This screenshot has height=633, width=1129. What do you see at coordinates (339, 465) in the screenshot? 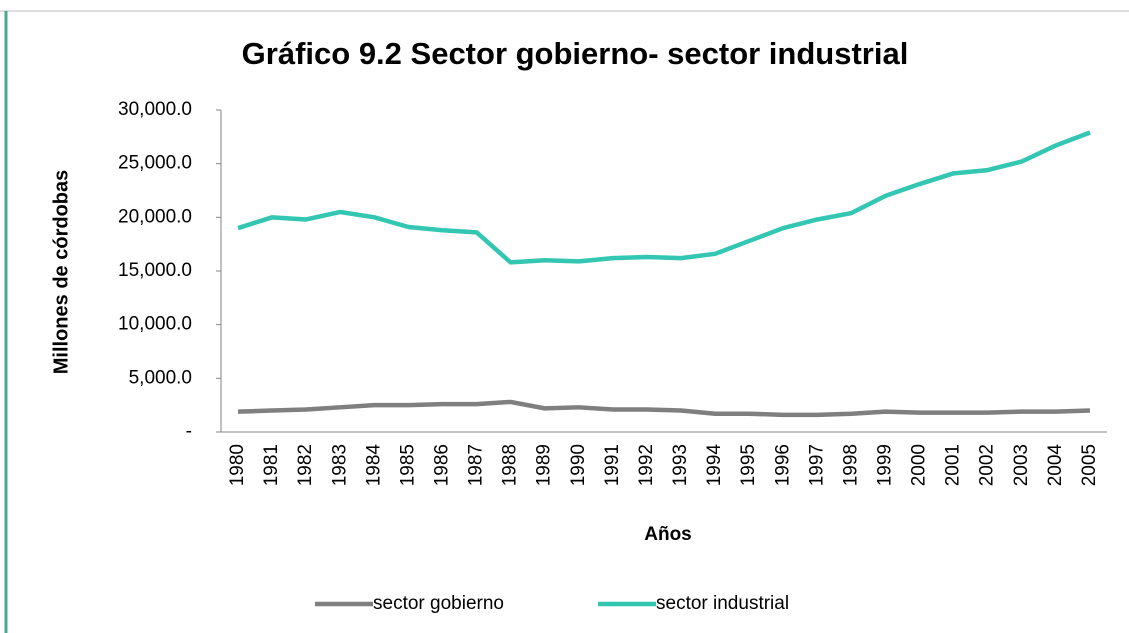
I see `x-tick-label: 1983` at bounding box center [339, 465].